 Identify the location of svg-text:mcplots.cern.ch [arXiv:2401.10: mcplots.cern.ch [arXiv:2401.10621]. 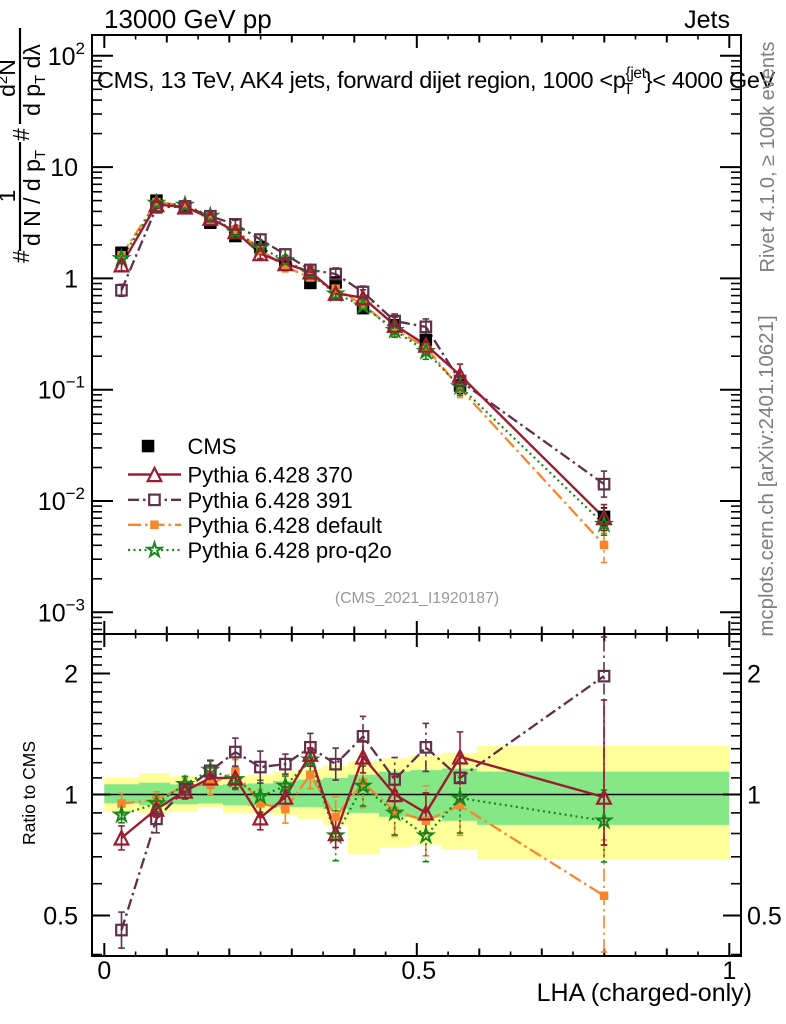
(766, 475).